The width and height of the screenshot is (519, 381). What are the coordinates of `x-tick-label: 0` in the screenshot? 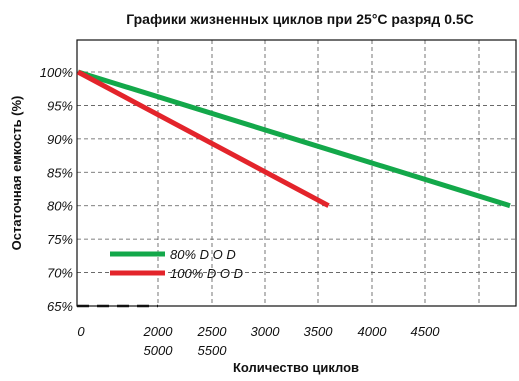 It's located at (81, 331).